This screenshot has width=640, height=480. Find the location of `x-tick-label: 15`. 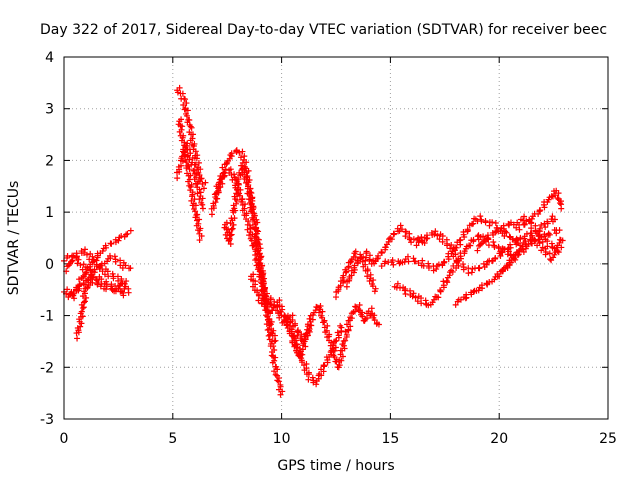

x-tick-label: 15 is located at coordinates (390, 439).